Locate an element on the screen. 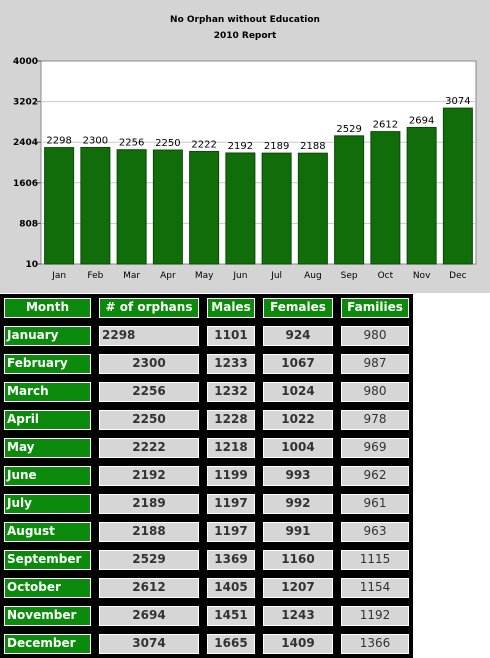 The width and height of the screenshot is (490, 658). cell-orphans-value: 2529 is located at coordinates (149, 560).